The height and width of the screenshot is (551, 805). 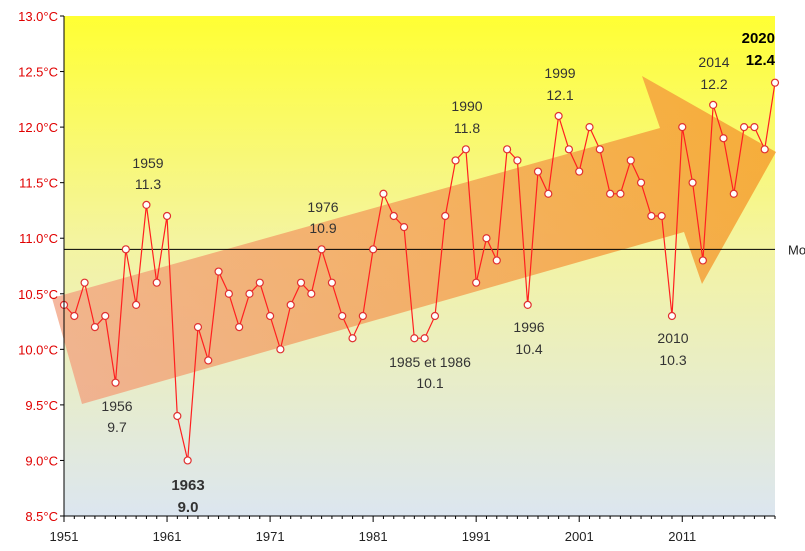 What do you see at coordinates (429, 383) in the screenshot?
I see `annotation-value: 10.1` at bounding box center [429, 383].